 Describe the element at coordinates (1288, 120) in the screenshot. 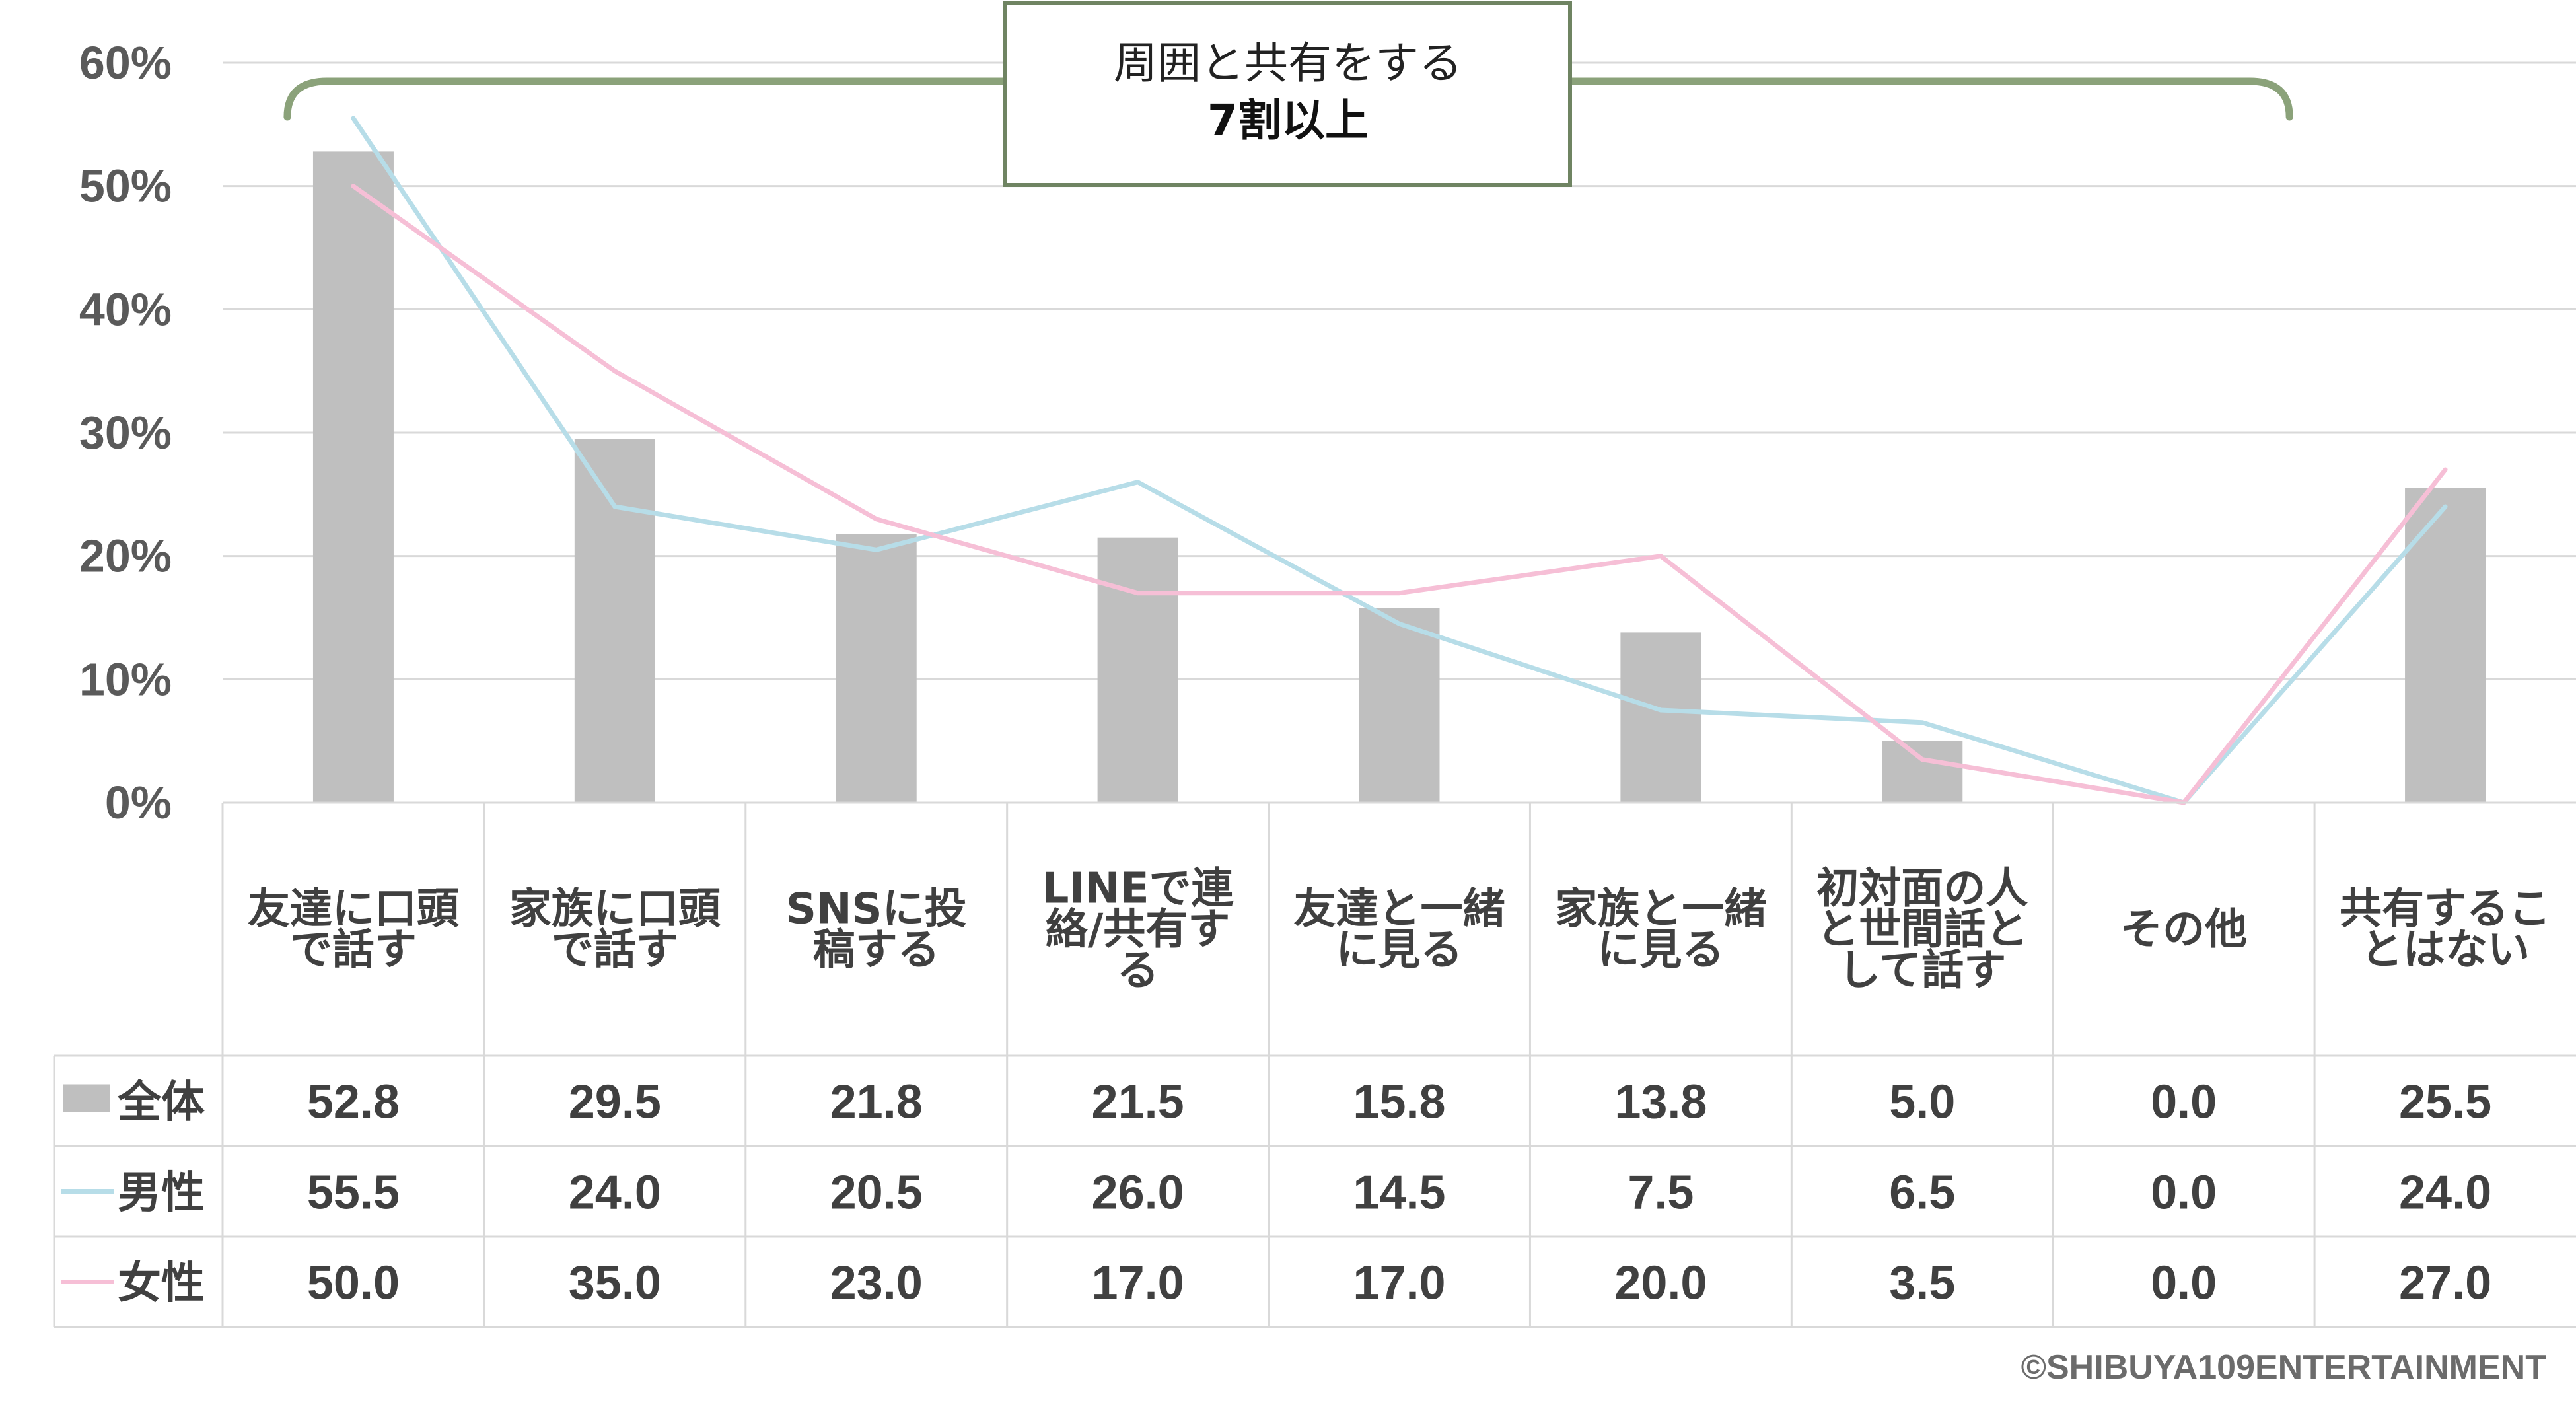

I see `callout-highlight: 7割以上` at that location.